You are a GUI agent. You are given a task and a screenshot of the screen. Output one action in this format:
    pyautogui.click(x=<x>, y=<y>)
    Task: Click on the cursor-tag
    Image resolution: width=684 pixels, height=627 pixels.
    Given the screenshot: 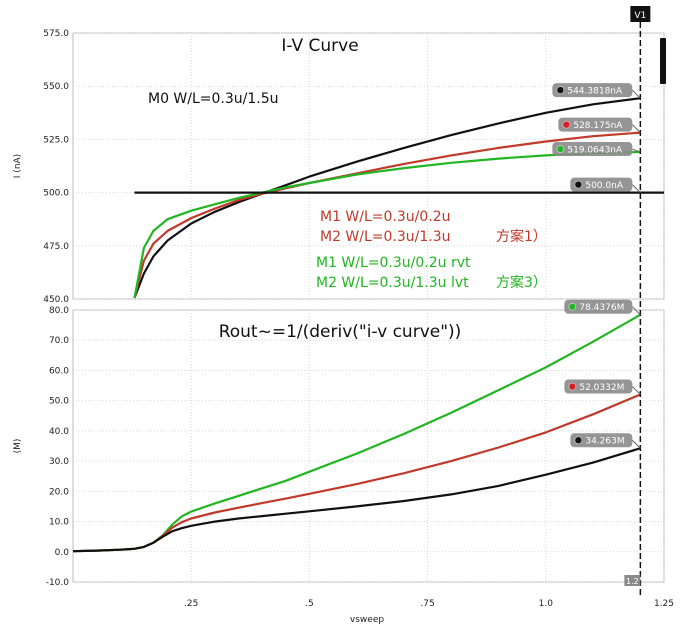 What is the action you would take?
    pyautogui.click(x=640, y=14)
    